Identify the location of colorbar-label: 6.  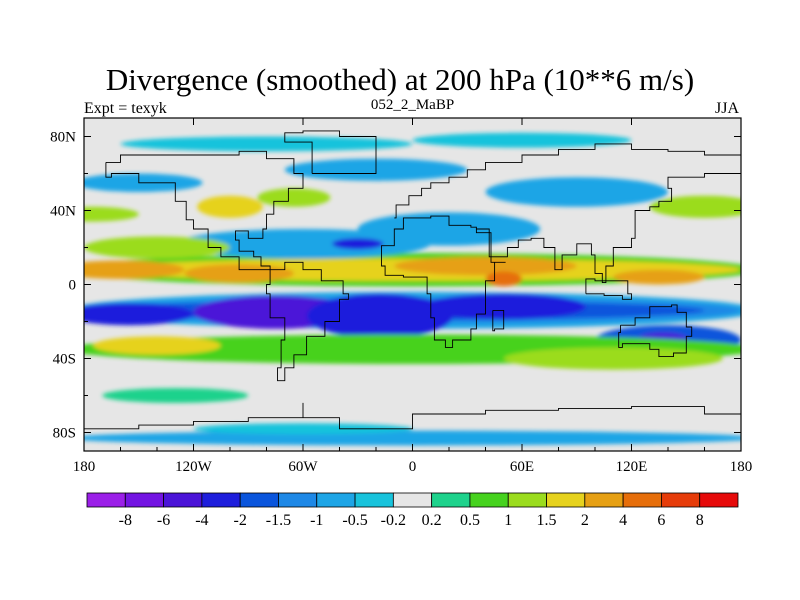
(661, 520).